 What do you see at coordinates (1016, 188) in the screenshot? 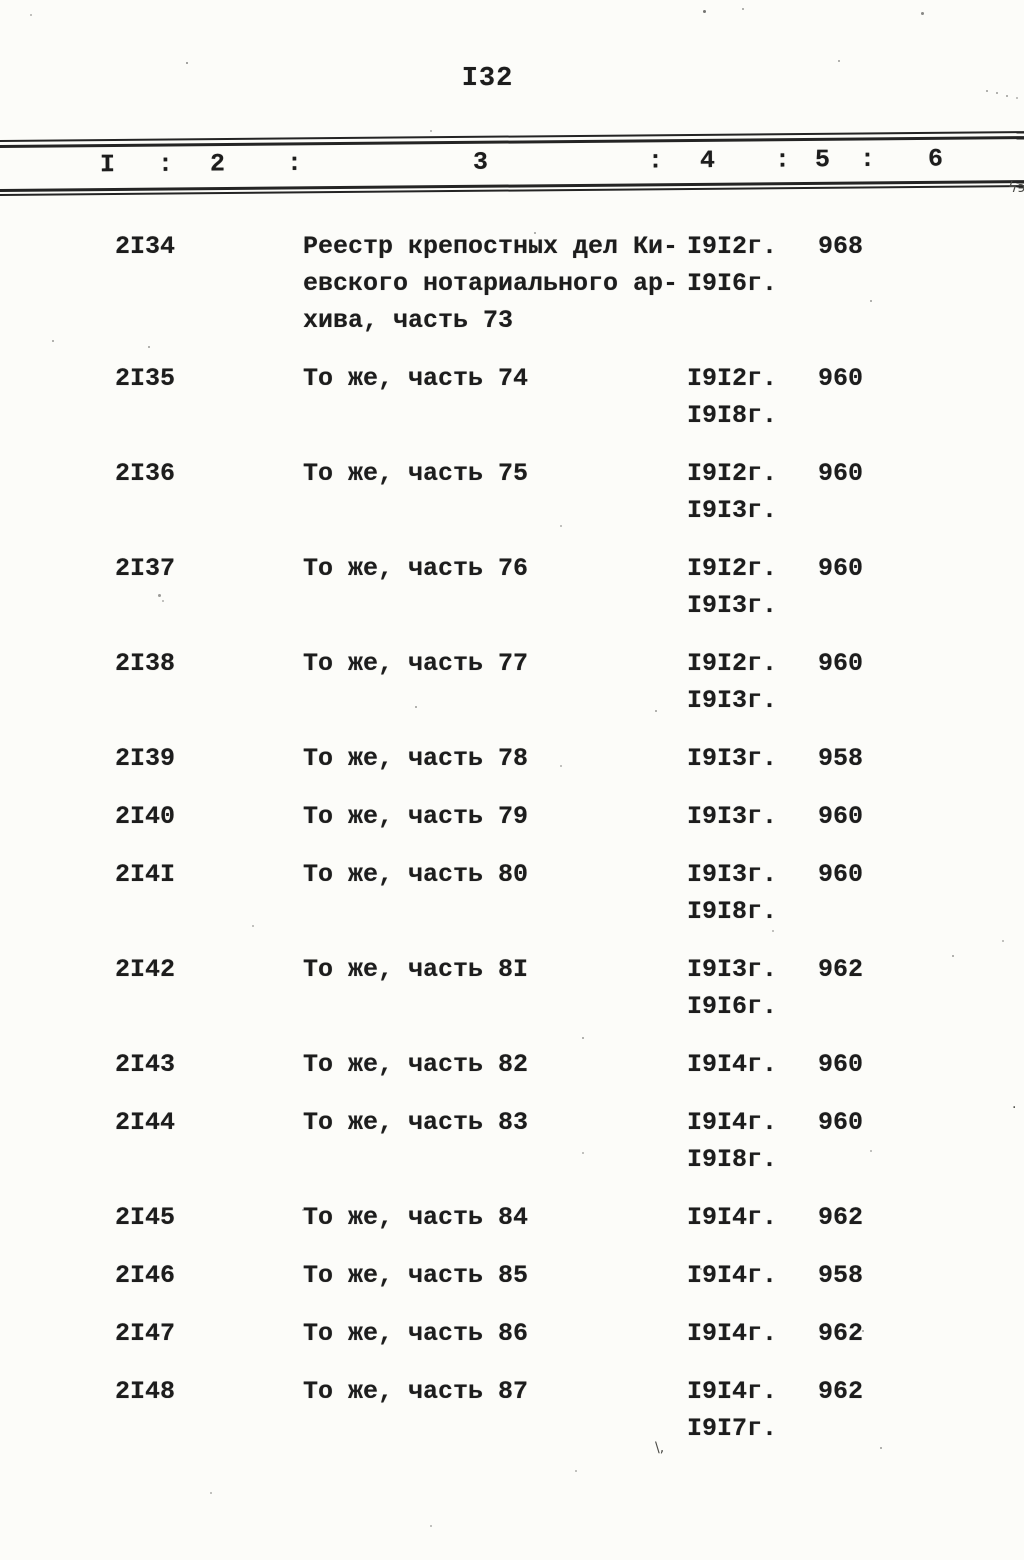
I see `scan-smudge: ϟ϶` at bounding box center [1016, 188].